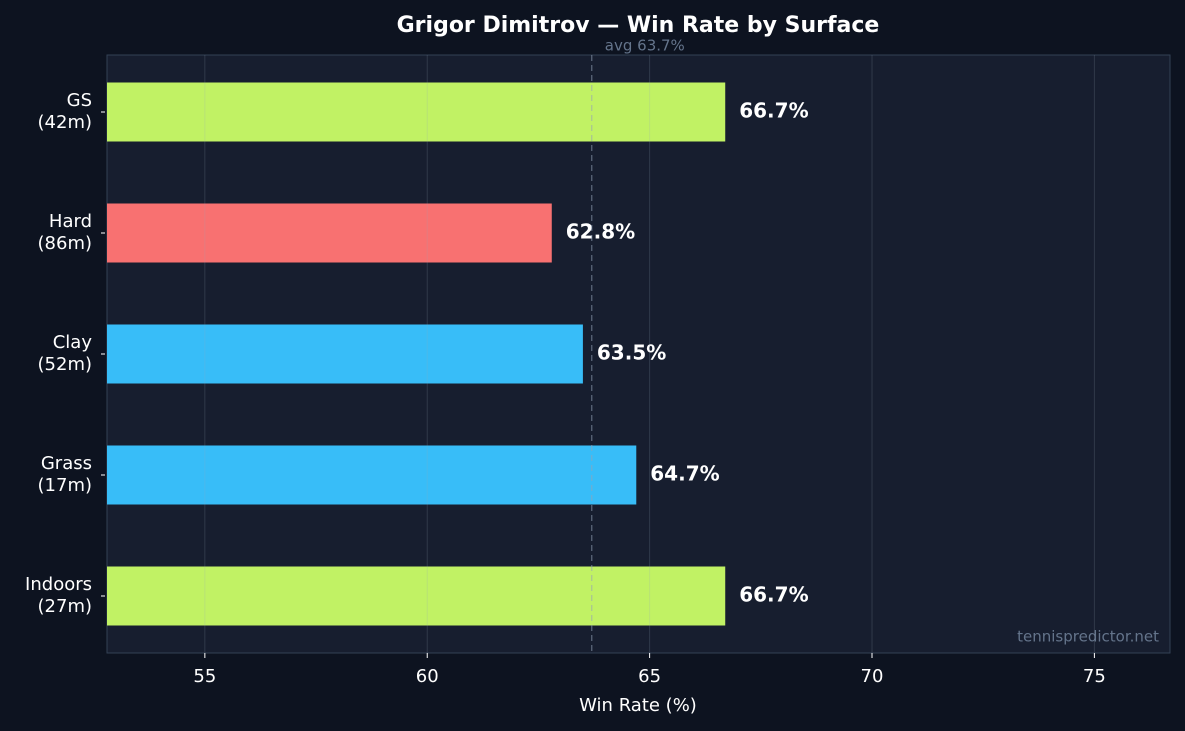 The width and height of the screenshot is (1185, 731). What do you see at coordinates (64, 232) in the screenshot?
I see `y-tick-label: Hard (86m)` at bounding box center [64, 232].